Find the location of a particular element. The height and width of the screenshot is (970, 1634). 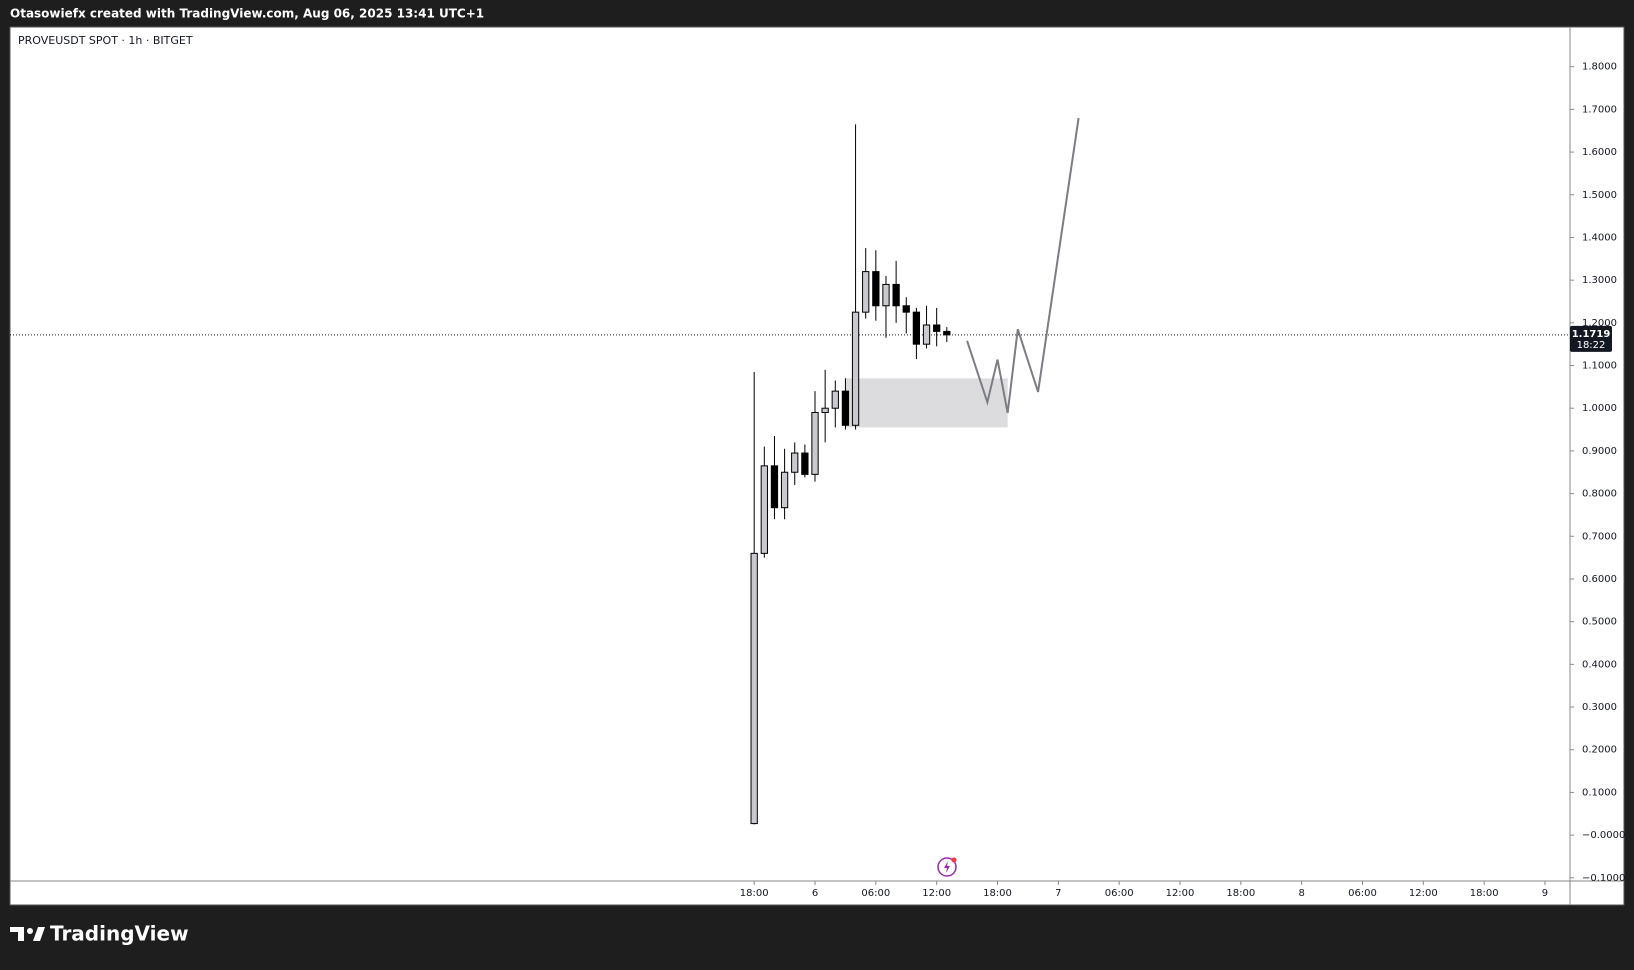

projection-line is located at coordinates (1023, 265).